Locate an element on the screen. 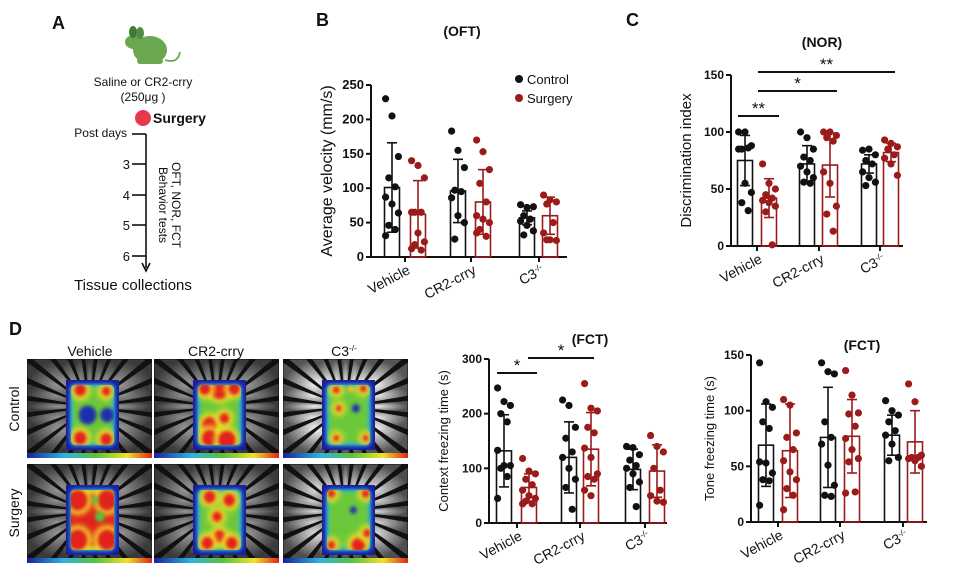 Image resolution: width=966 pixels, height=583 pixels. y-axis-label: Discrimination index is located at coordinates (686, 160).